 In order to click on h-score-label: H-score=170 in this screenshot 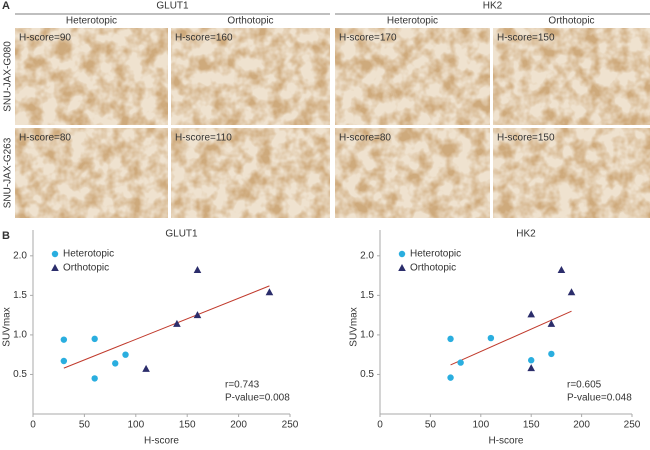, I will do `click(368, 38)`.